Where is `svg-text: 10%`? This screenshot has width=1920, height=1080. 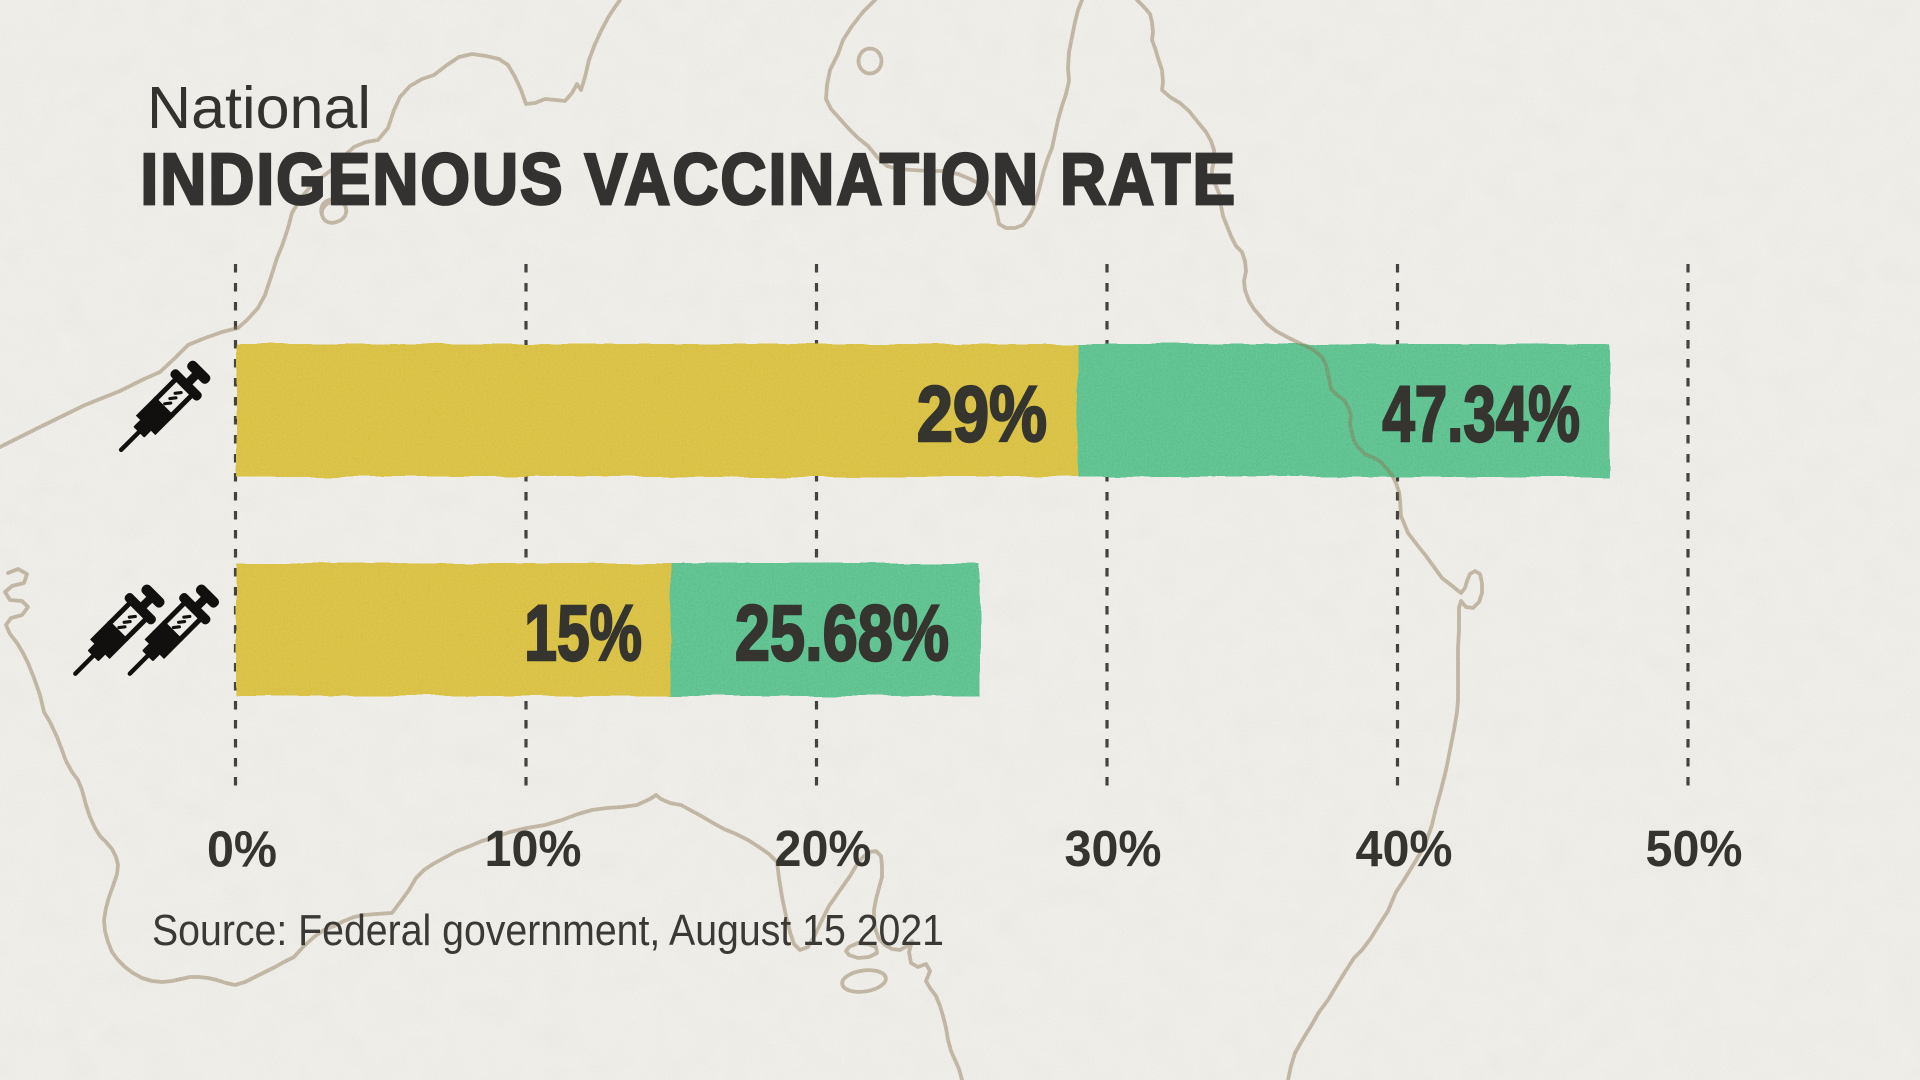 svg-text: 10% is located at coordinates (533, 848).